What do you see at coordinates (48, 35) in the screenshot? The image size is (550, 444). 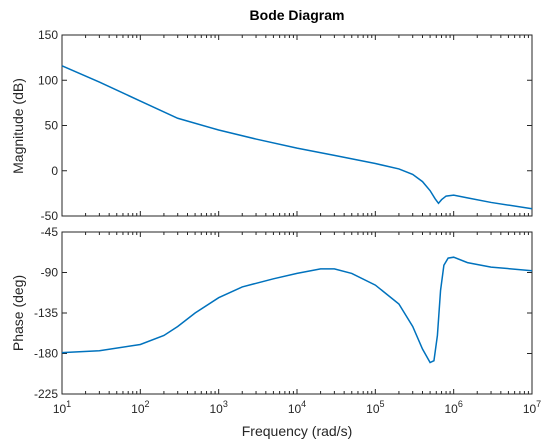 I see `y-tick-label: 150` at bounding box center [48, 35].